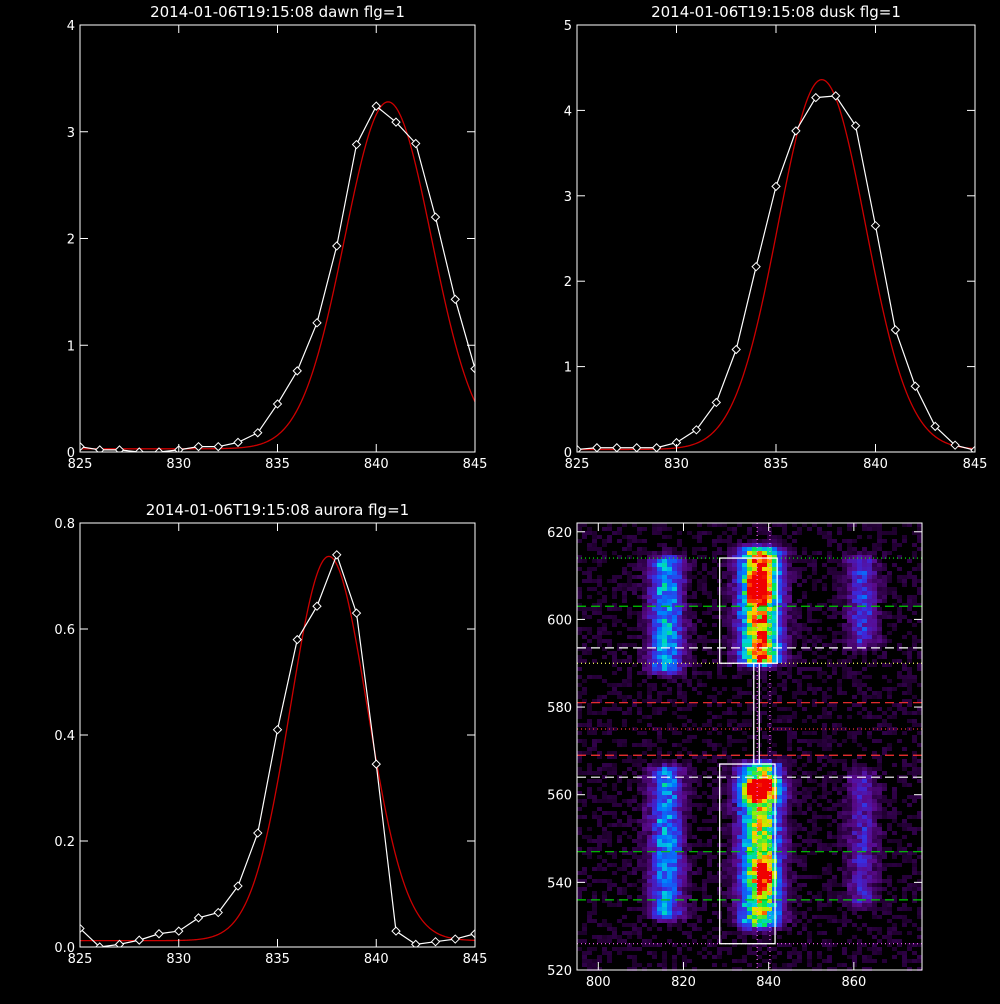  I want to click on panel-1-x-tick-label: 835, so click(277, 464).